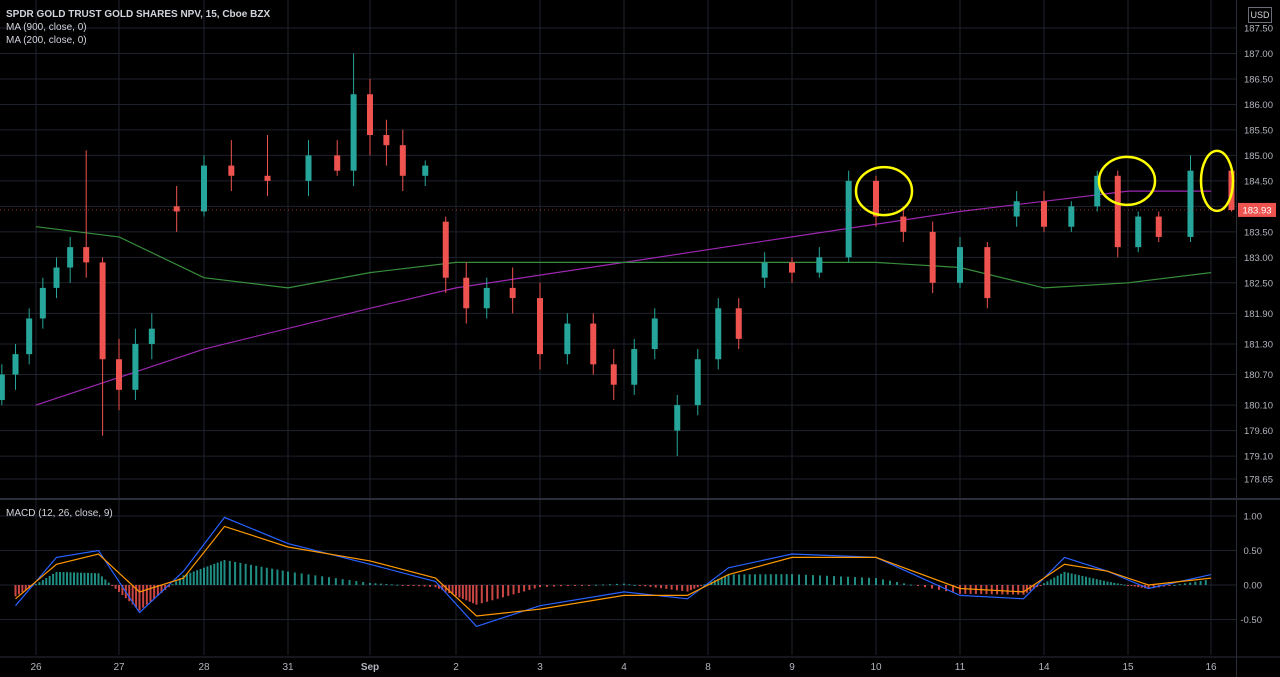 The image size is (1280, 677). What do you see at coordinates (1044, 667) in the screenshot?
I see `time-axis-label: 14` at bounding box center [1044, 667].